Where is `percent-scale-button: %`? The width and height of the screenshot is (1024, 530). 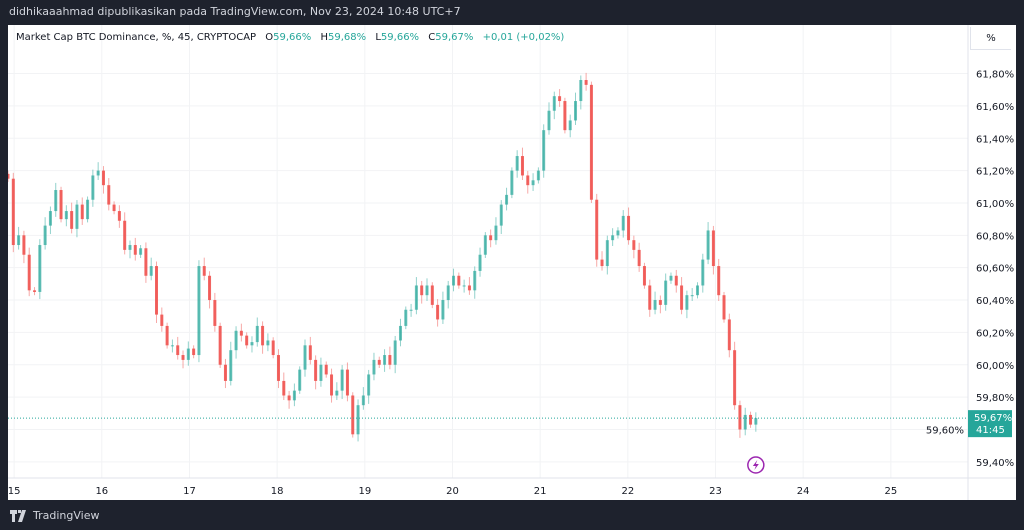 percent-scale-button: % is located at coordinates (990, 38).